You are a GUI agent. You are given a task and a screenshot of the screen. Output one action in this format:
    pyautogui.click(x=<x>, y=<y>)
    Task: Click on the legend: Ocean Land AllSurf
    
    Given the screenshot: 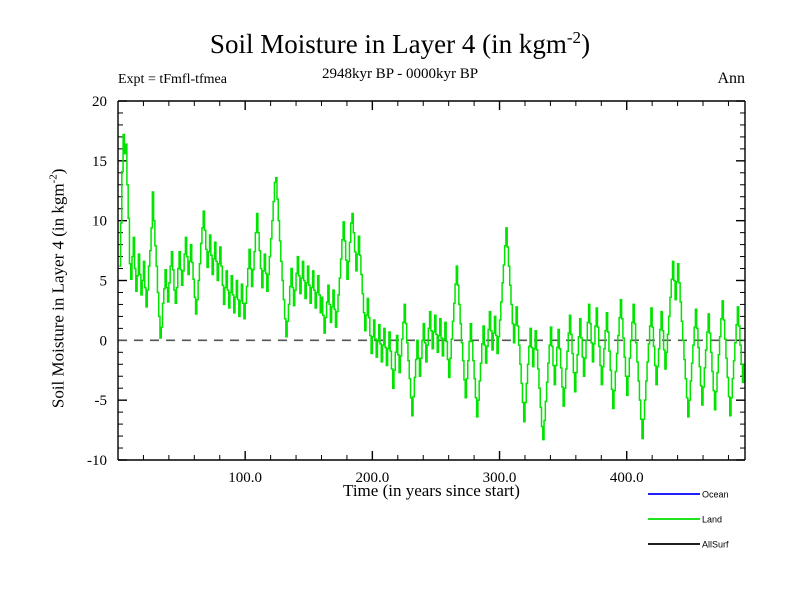 What is the action you would take?
    pyautogui.click(x=688, y=520)
    